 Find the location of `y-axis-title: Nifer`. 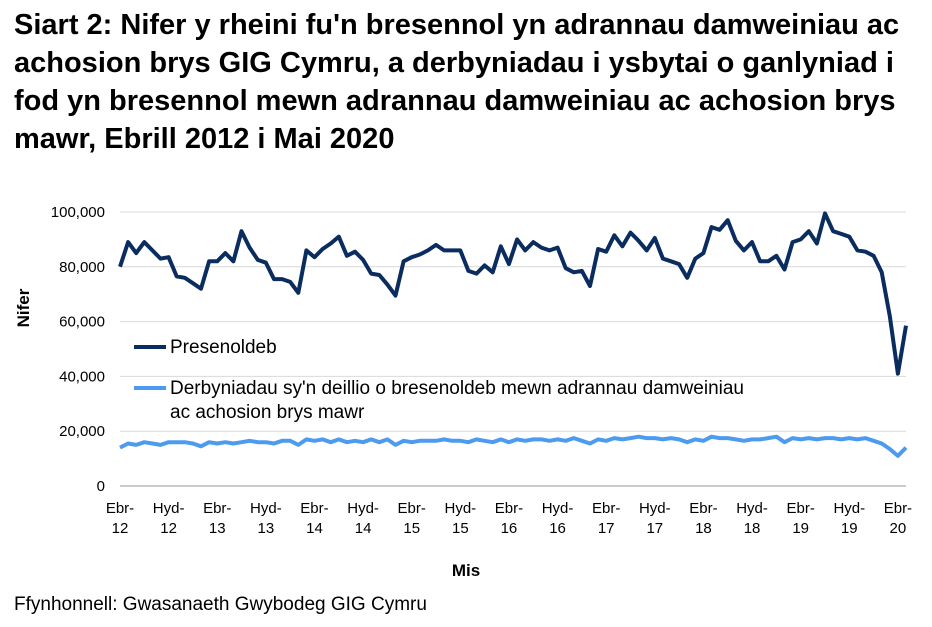

y-axis-title: Nifer is located at coordinates (23, 307).